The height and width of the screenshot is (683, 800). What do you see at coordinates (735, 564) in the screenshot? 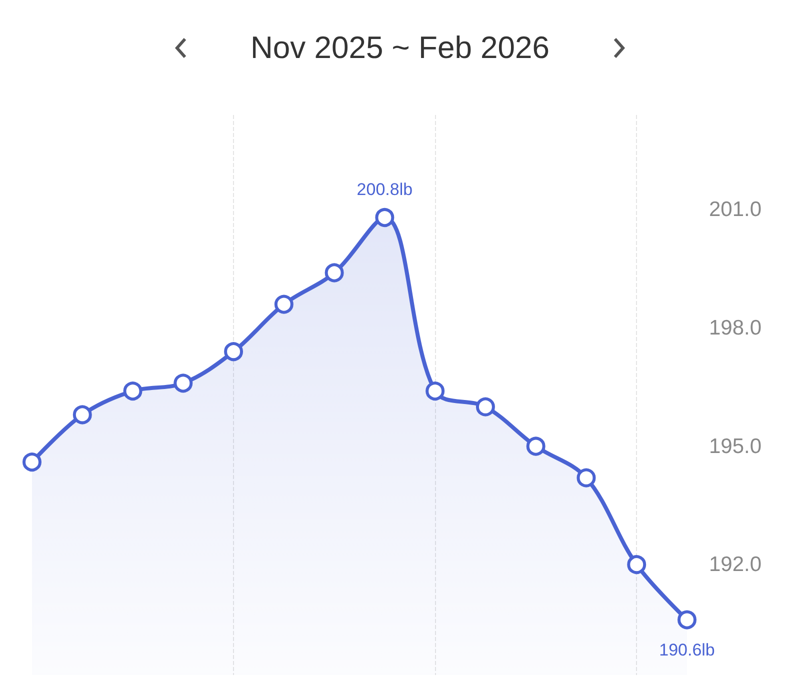
I see `y-tick-label: 192.0` at bounding box center [735, 564].